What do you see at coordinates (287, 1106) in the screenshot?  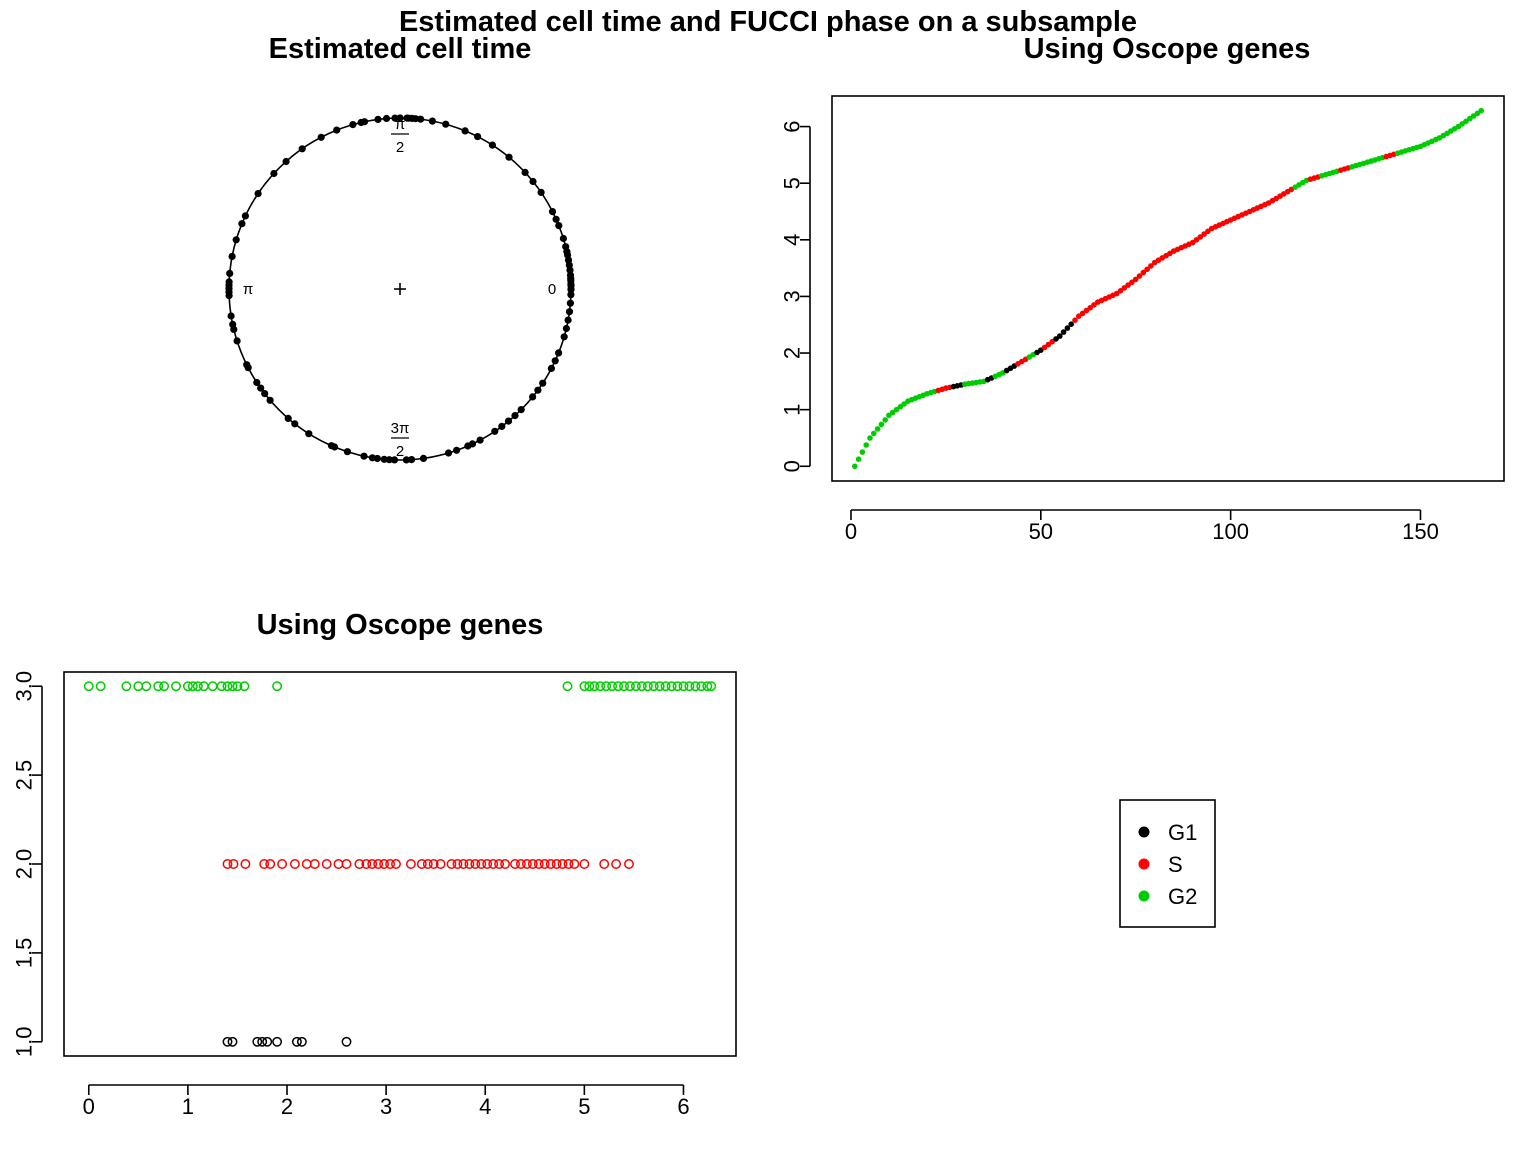 I see `phase-x-tick-label: 2` at bounding box center [287, 1106].